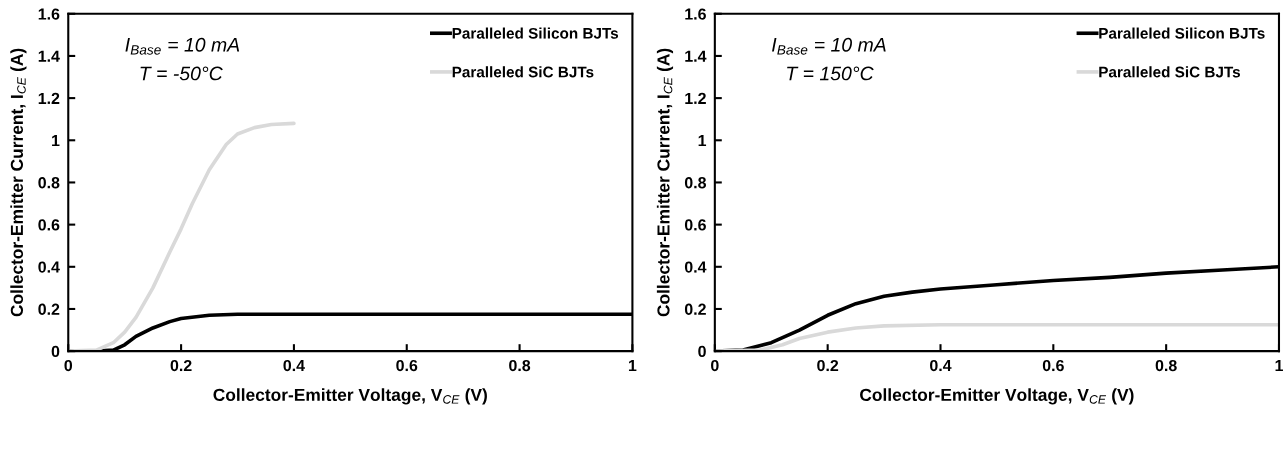 The height and width of the screenshot is (459, 1288). Describe the element at coordinates (830, 73) in the screenshot. I see `annotation: T = 150°C` at that location.